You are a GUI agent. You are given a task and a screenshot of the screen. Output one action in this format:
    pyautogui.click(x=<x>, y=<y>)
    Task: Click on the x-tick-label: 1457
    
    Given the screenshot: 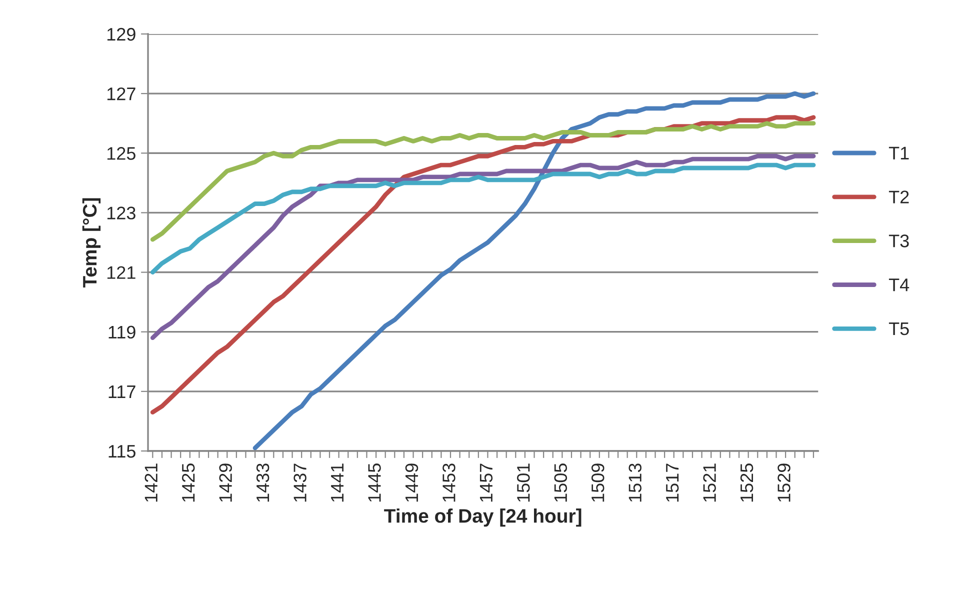 What is the action you would take?
    pyautogui.click(x=486, y=483)
    